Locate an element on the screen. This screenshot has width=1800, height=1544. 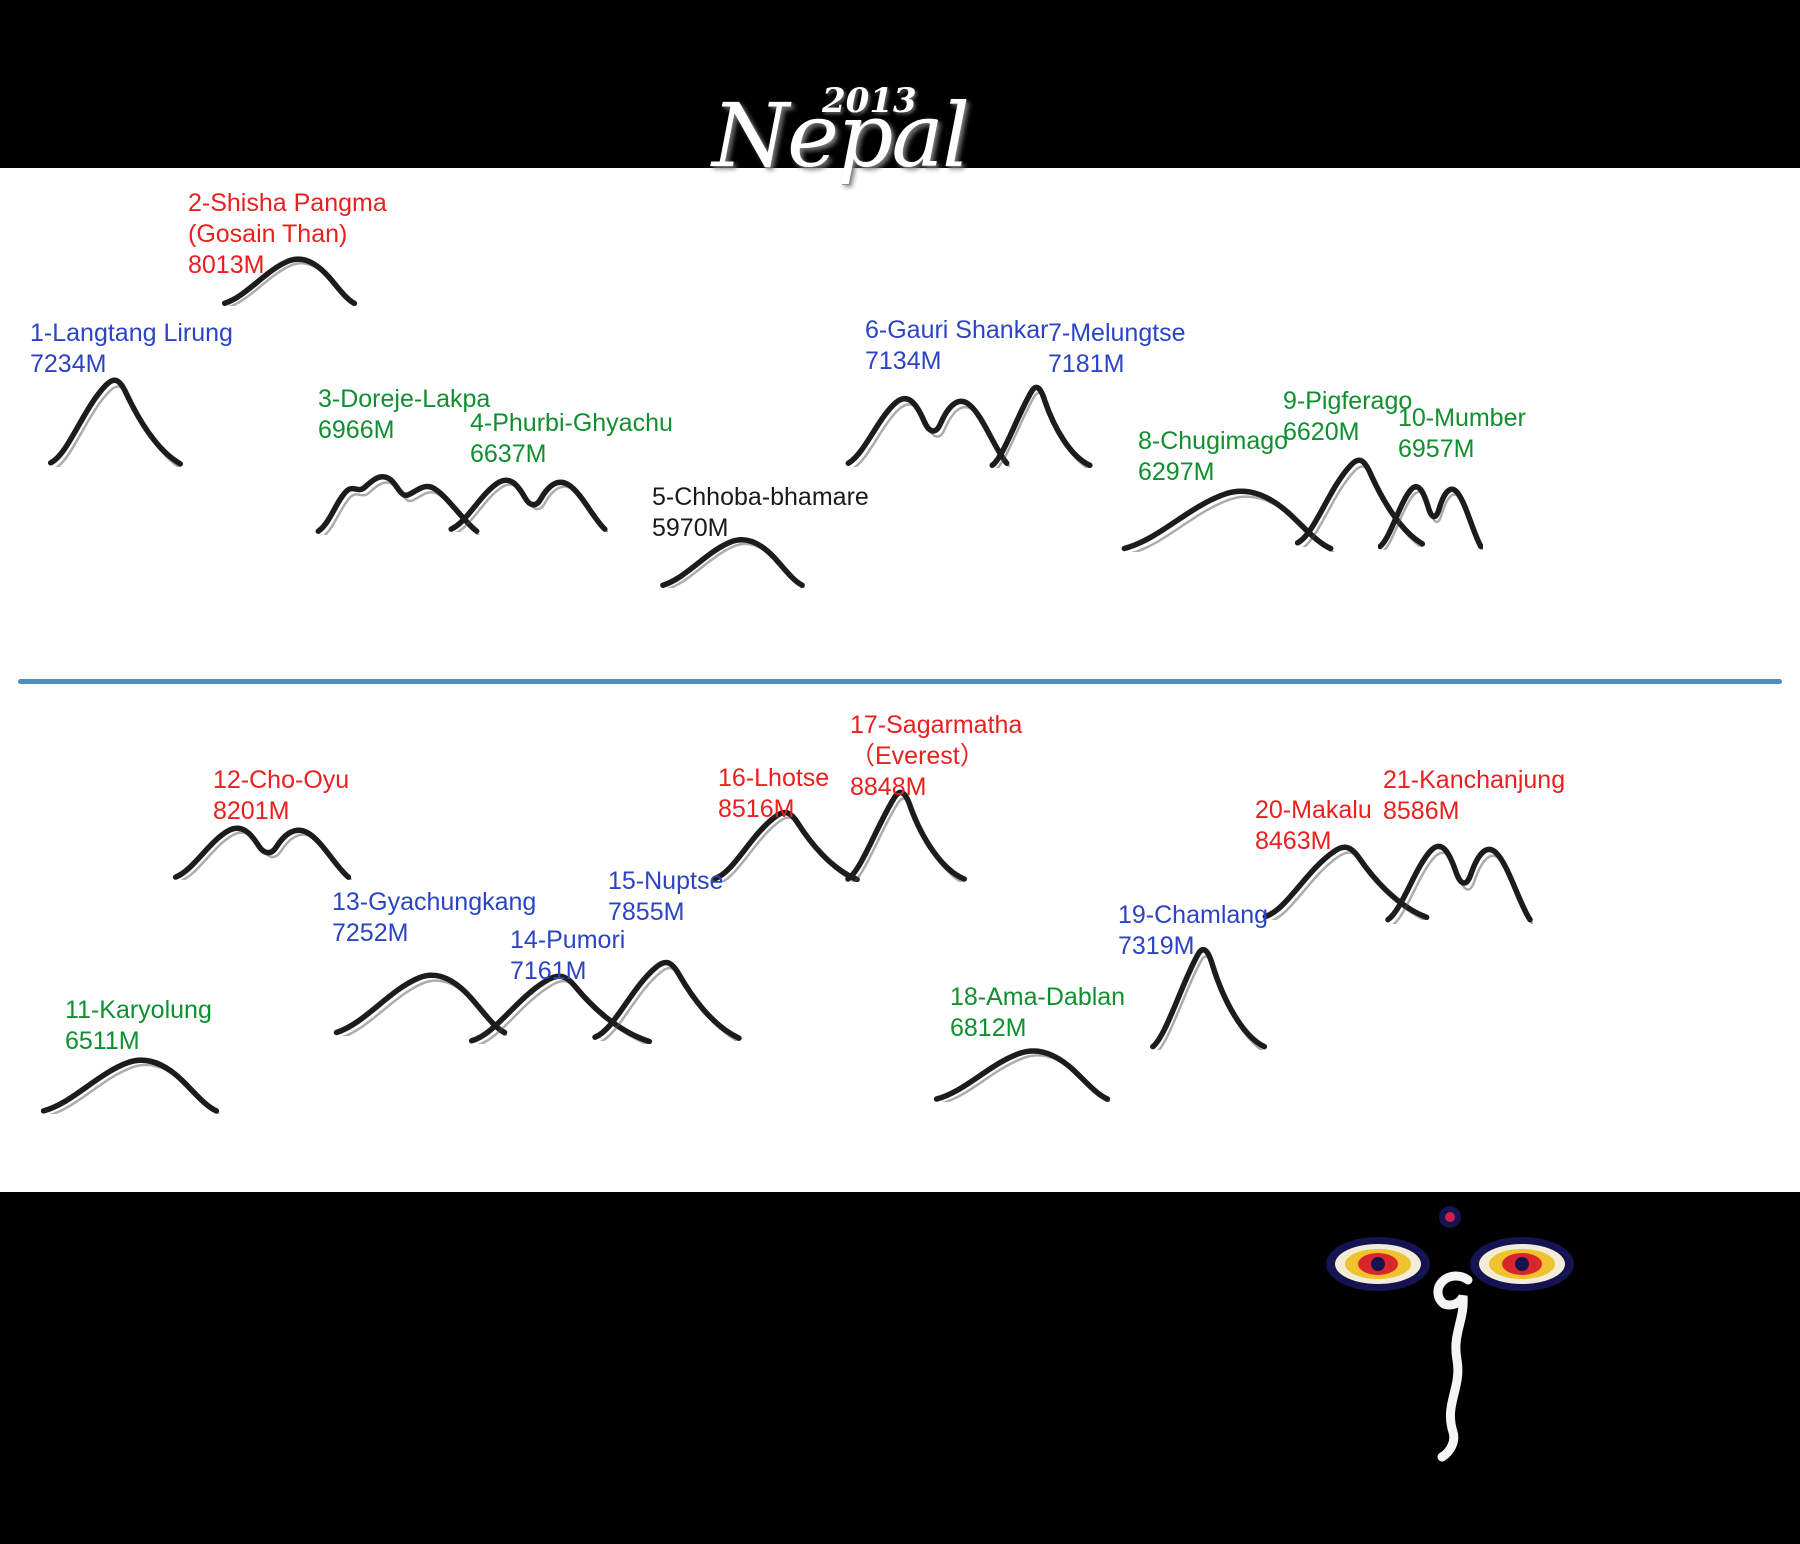
peak-label: 4-Phurbi-Ghyachu 6637M is located at coordinates (571, 439).